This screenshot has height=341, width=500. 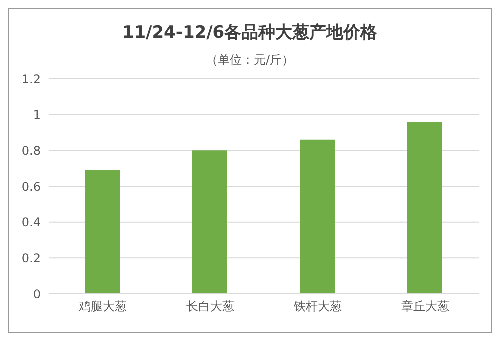 What do you see at coordinates (250, 60) in the screenshot?
I see `chart-subtitle: （单位：元/斤）` at bounding box center [250, 60].